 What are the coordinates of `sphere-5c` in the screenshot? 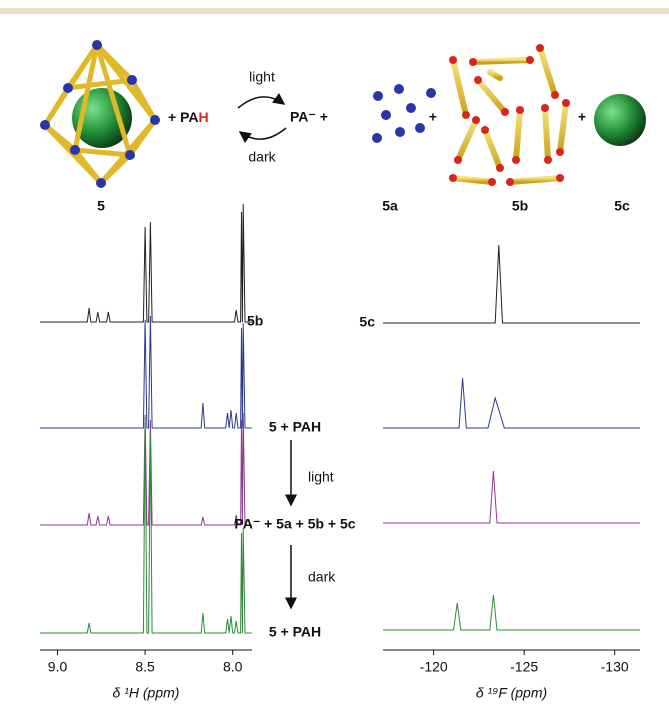 It's located at (620, 120).